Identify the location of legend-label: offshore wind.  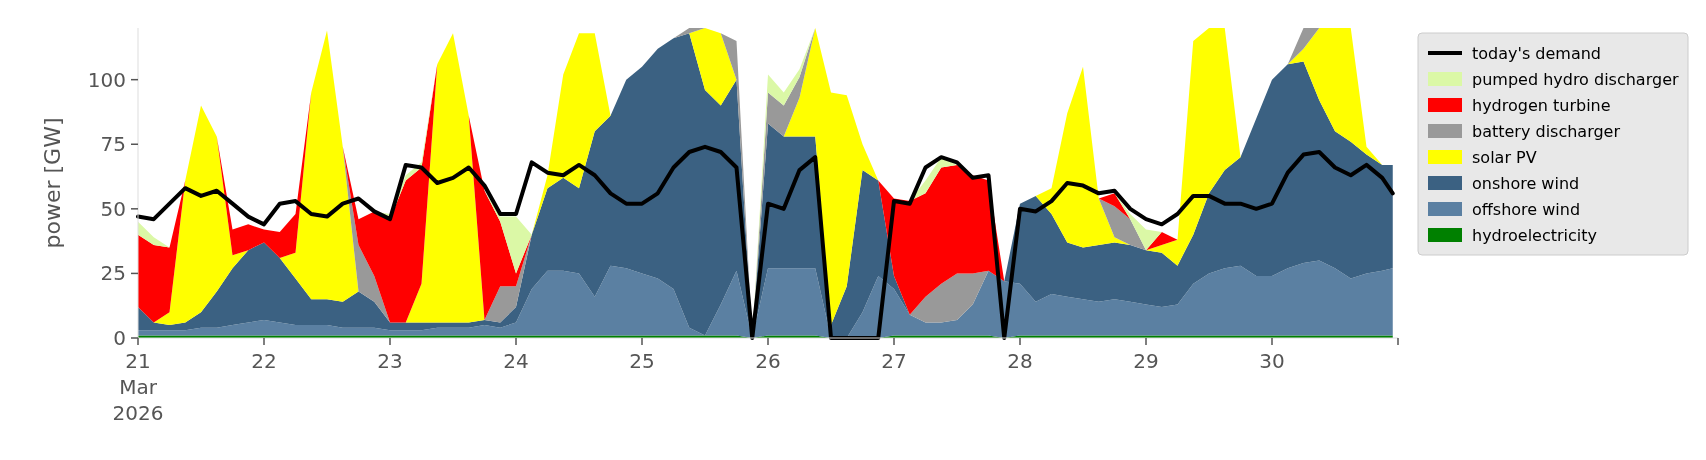
(1526, 209).